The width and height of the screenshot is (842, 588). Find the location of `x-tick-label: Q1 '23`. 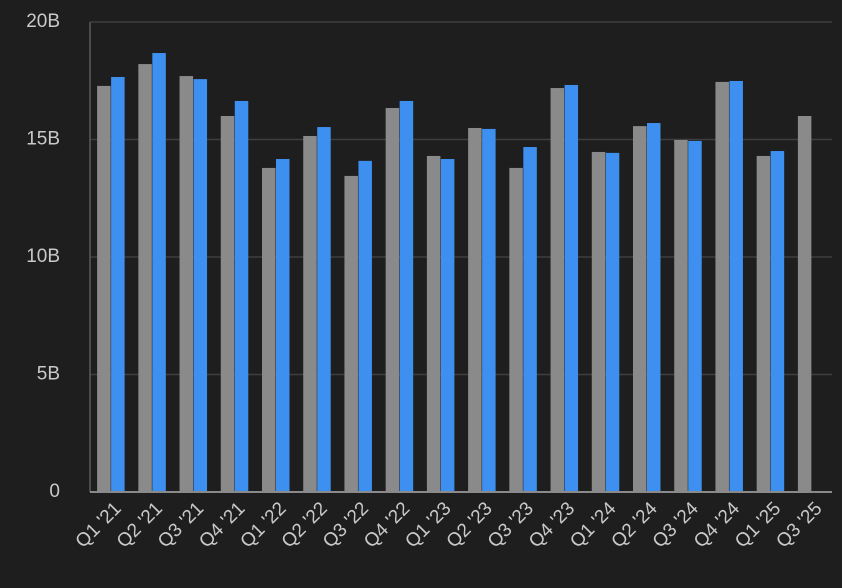

x-tick-label: Q1 '23 is located at coordinates (428, 525).